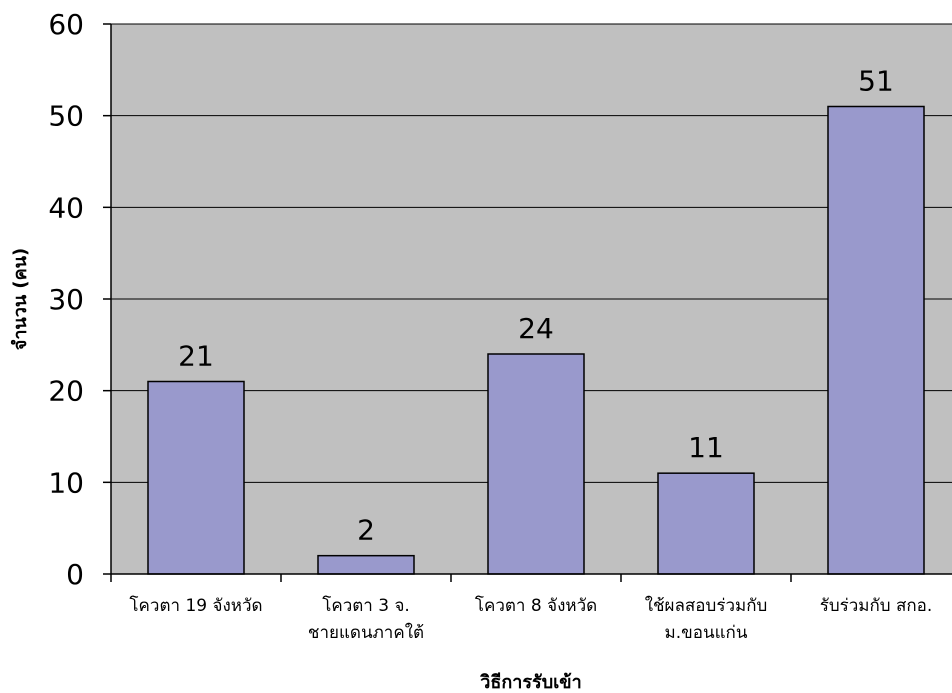  What do you see at coordinates (66, 391) in the screenshot?
I see `y-tick-label: 20` at bounding box center [66, 391].